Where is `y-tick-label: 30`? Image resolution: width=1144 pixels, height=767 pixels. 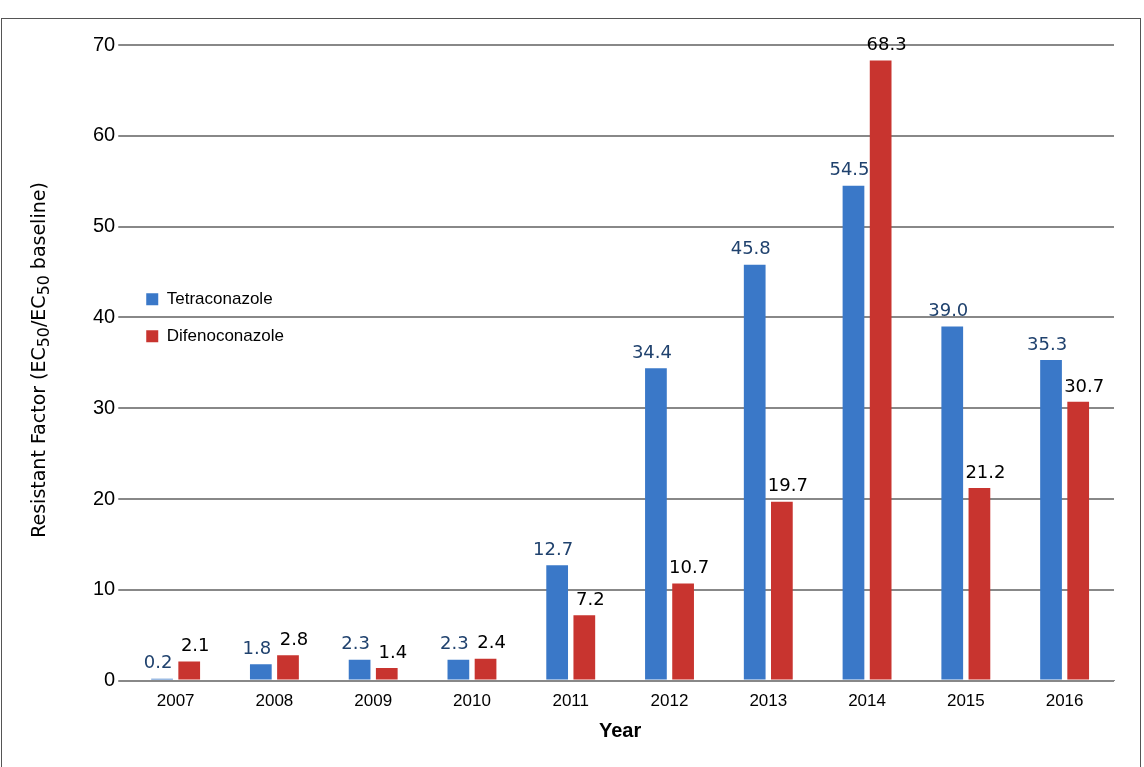
y-tick-label: 30 is located at coordinates (104, 406).